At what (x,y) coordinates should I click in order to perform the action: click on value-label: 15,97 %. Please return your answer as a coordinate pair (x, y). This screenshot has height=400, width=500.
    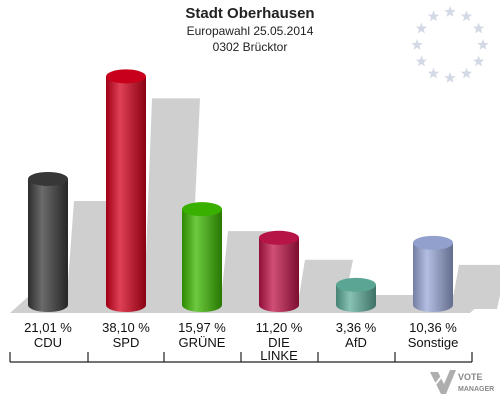
    Looking at the image, I should click on (202, 327).